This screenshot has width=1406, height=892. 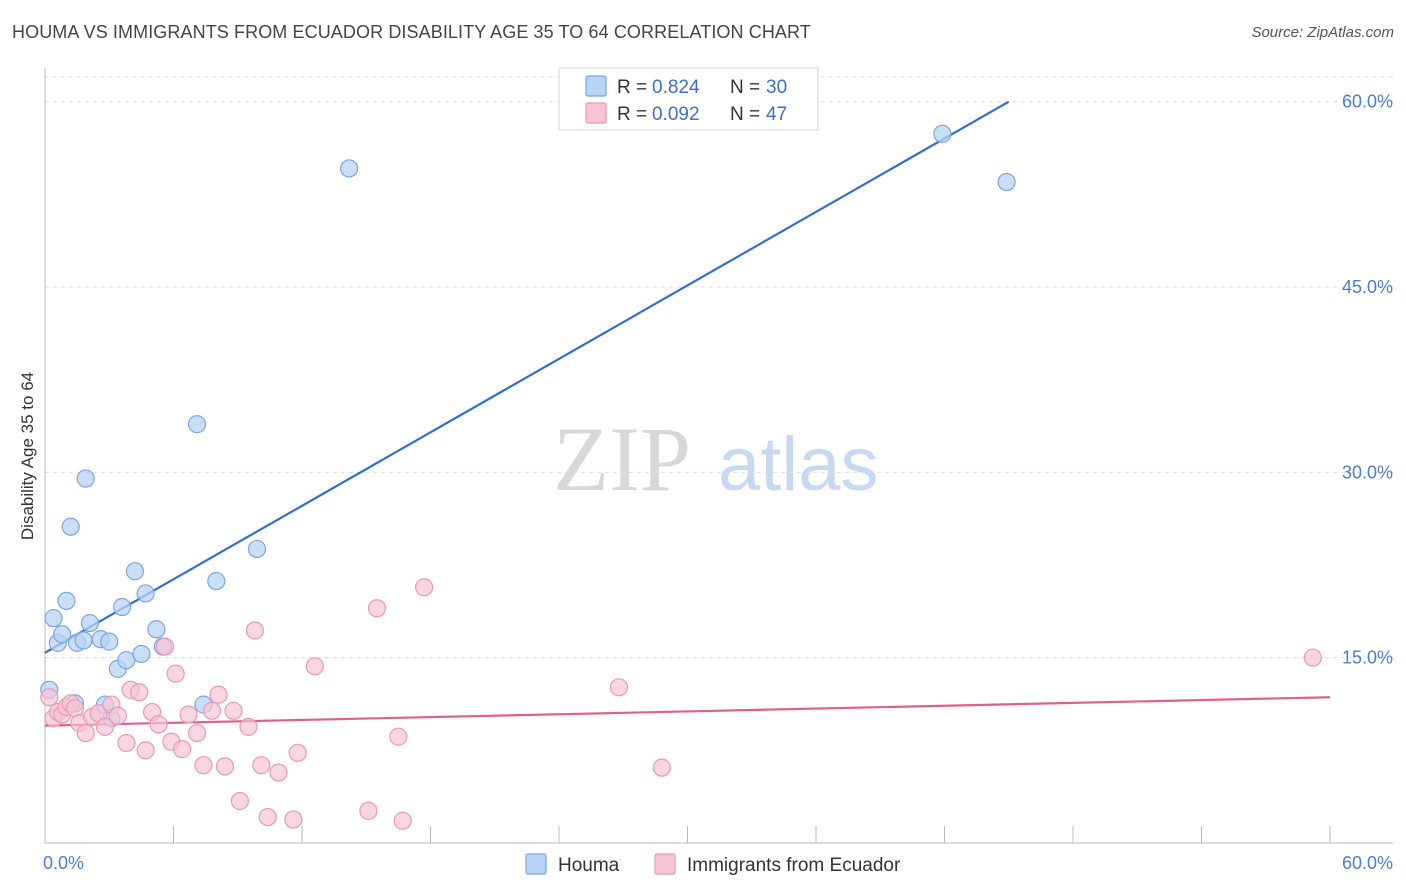 What do you see at coordinates (745, 87) in the screenshot?
I see `legend-n-label-1: N =` at bounding box center [745, 87].